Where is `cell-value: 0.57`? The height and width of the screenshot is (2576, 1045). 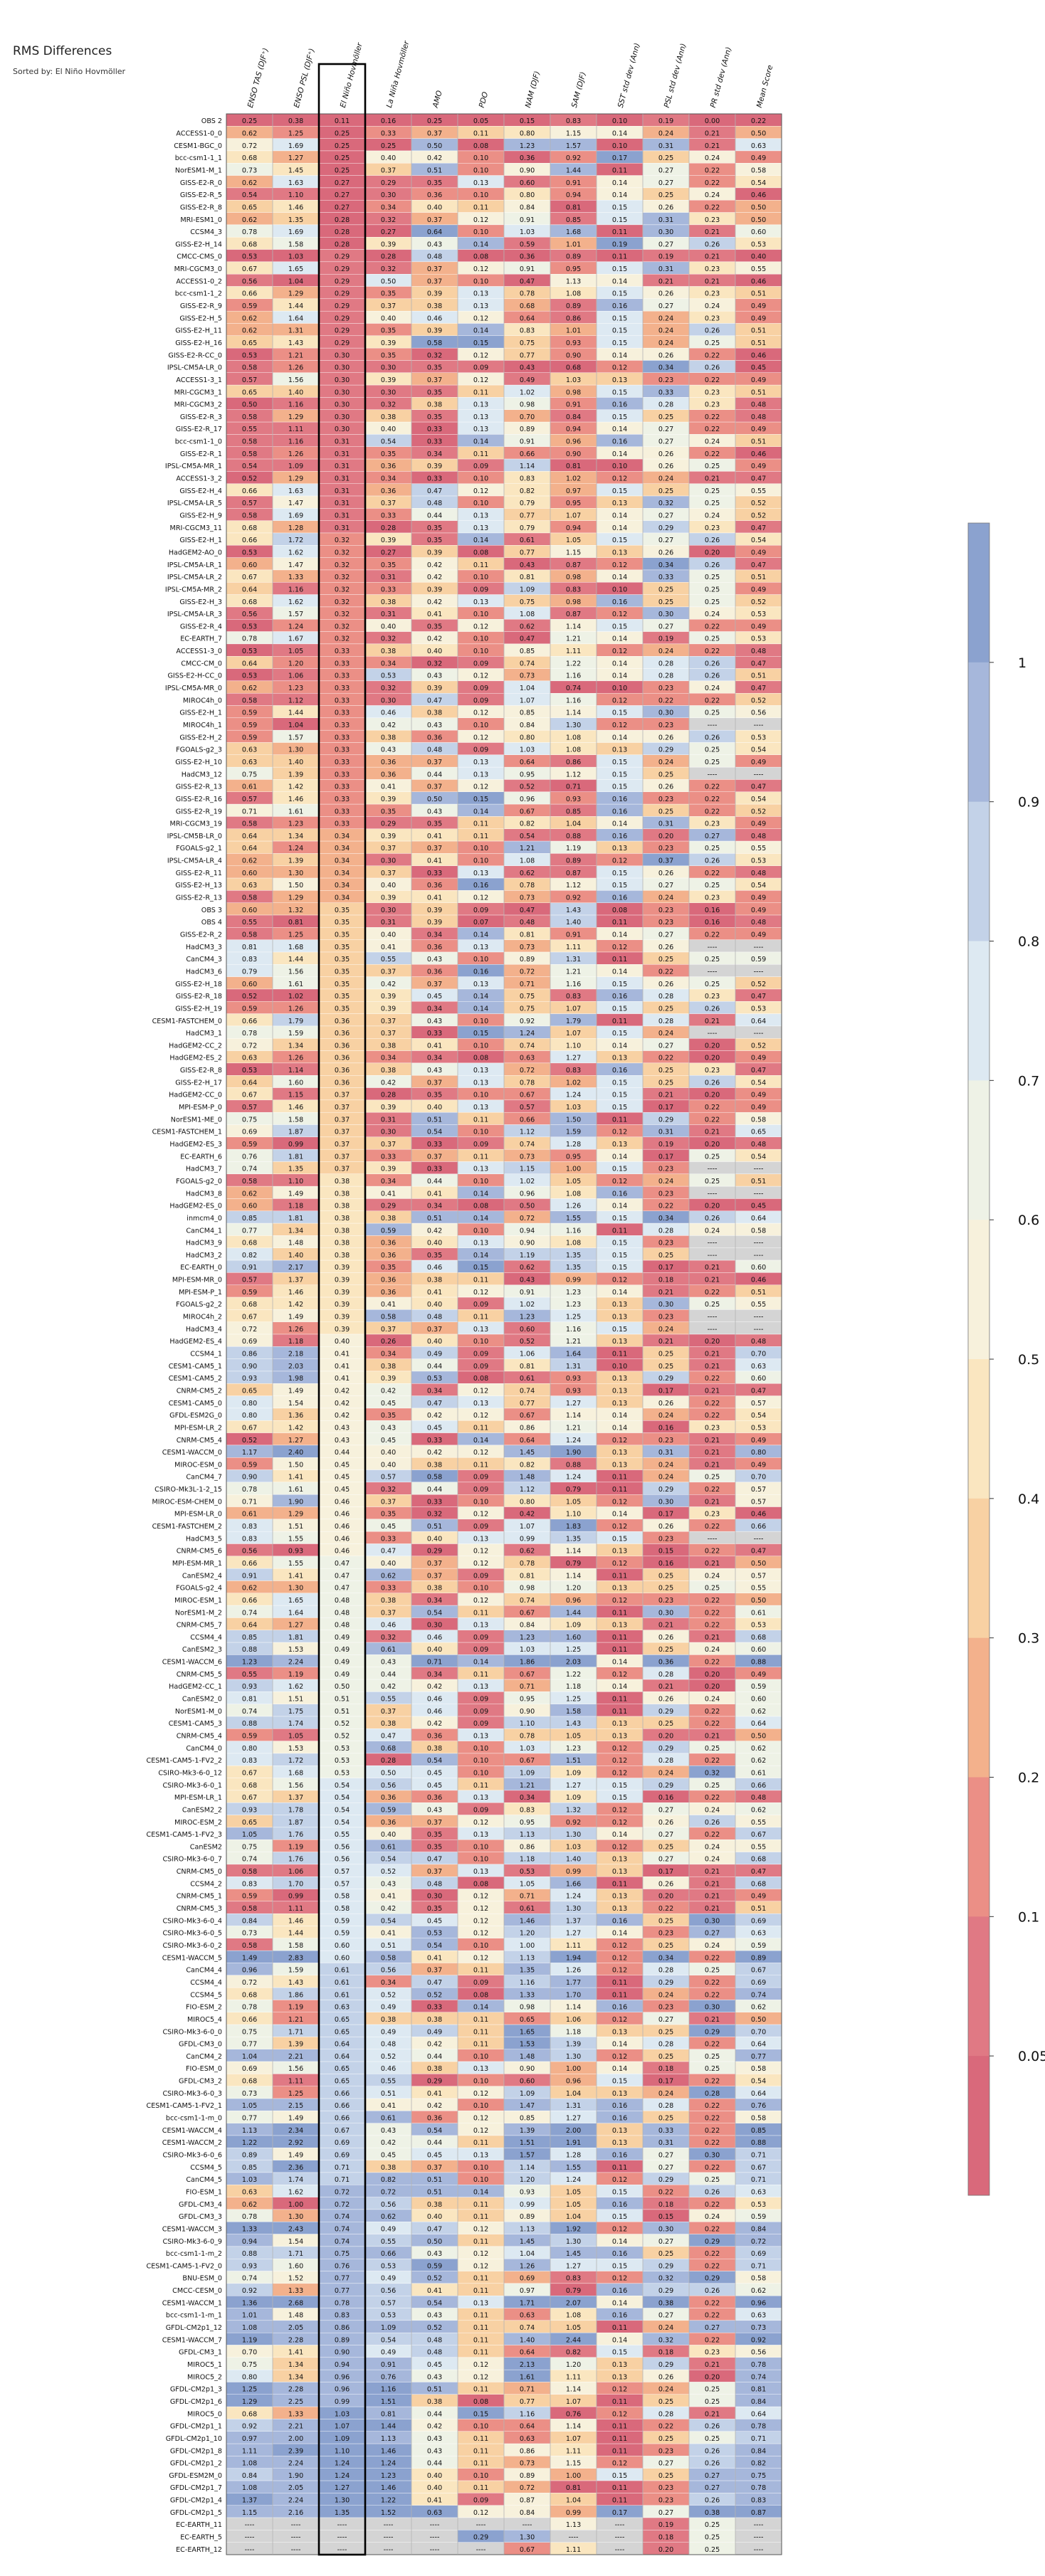
cell-value: 0.57 is located at coordinates (758, 1404).